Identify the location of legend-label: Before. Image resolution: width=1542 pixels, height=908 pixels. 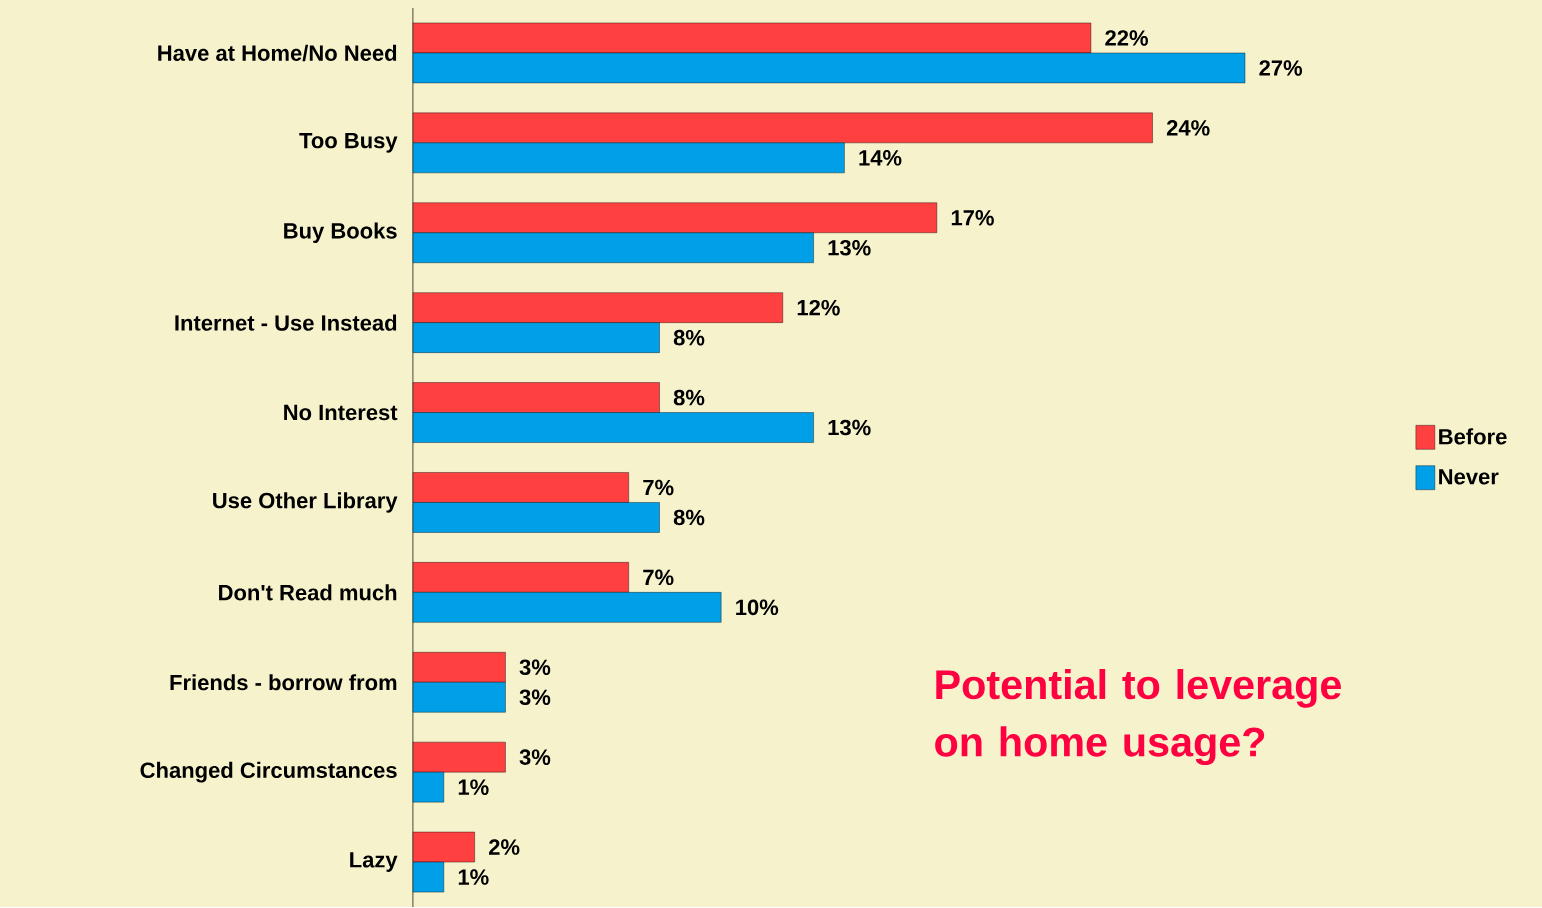
(1473, 436).